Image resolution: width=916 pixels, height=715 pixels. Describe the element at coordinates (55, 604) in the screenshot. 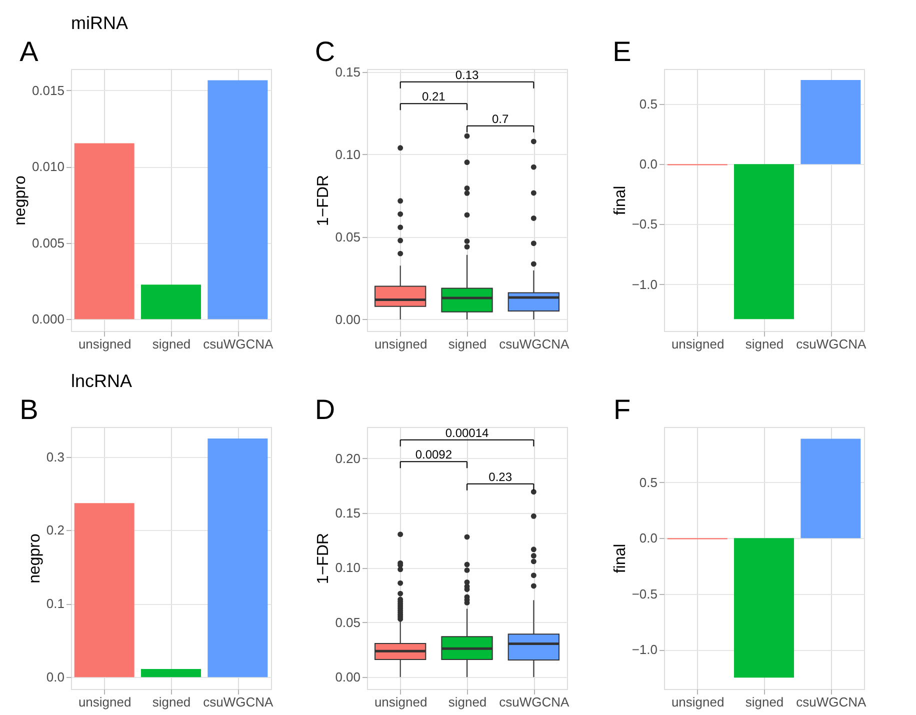

I see `y-tick-label: 0.1` at that location.